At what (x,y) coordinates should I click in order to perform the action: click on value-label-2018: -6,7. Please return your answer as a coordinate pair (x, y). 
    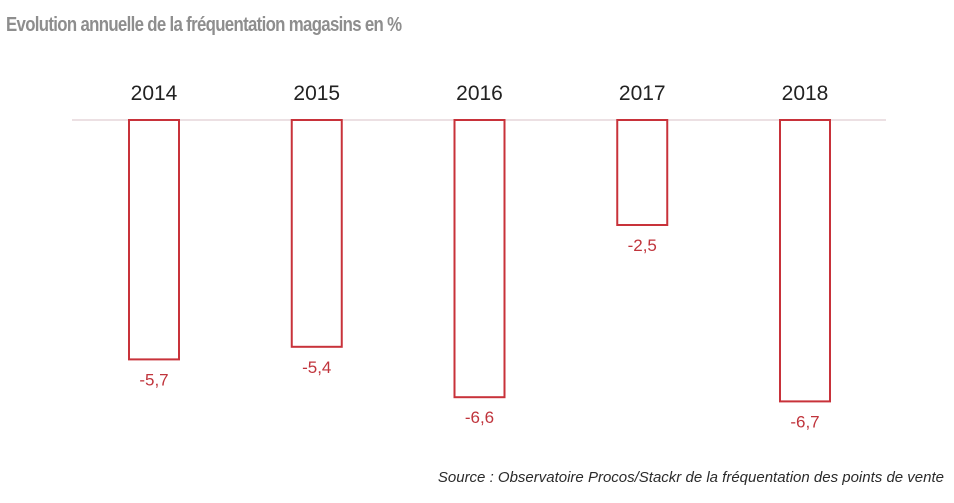
    Looking at the image, I should click on (804, 421).